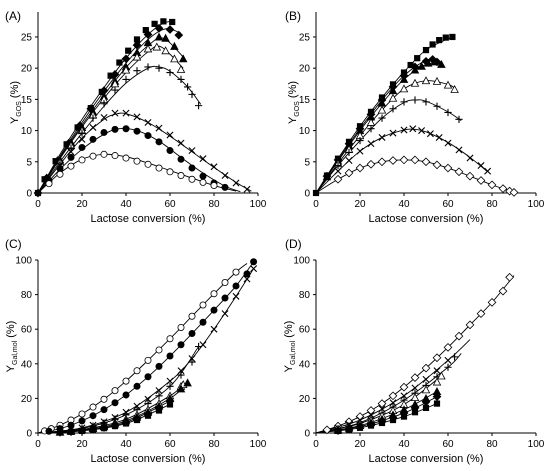 The image size is (550, 471). Describe the element at coordinates (377, 126) in the screenshot. I see `fit-curve-diamond` at that location.